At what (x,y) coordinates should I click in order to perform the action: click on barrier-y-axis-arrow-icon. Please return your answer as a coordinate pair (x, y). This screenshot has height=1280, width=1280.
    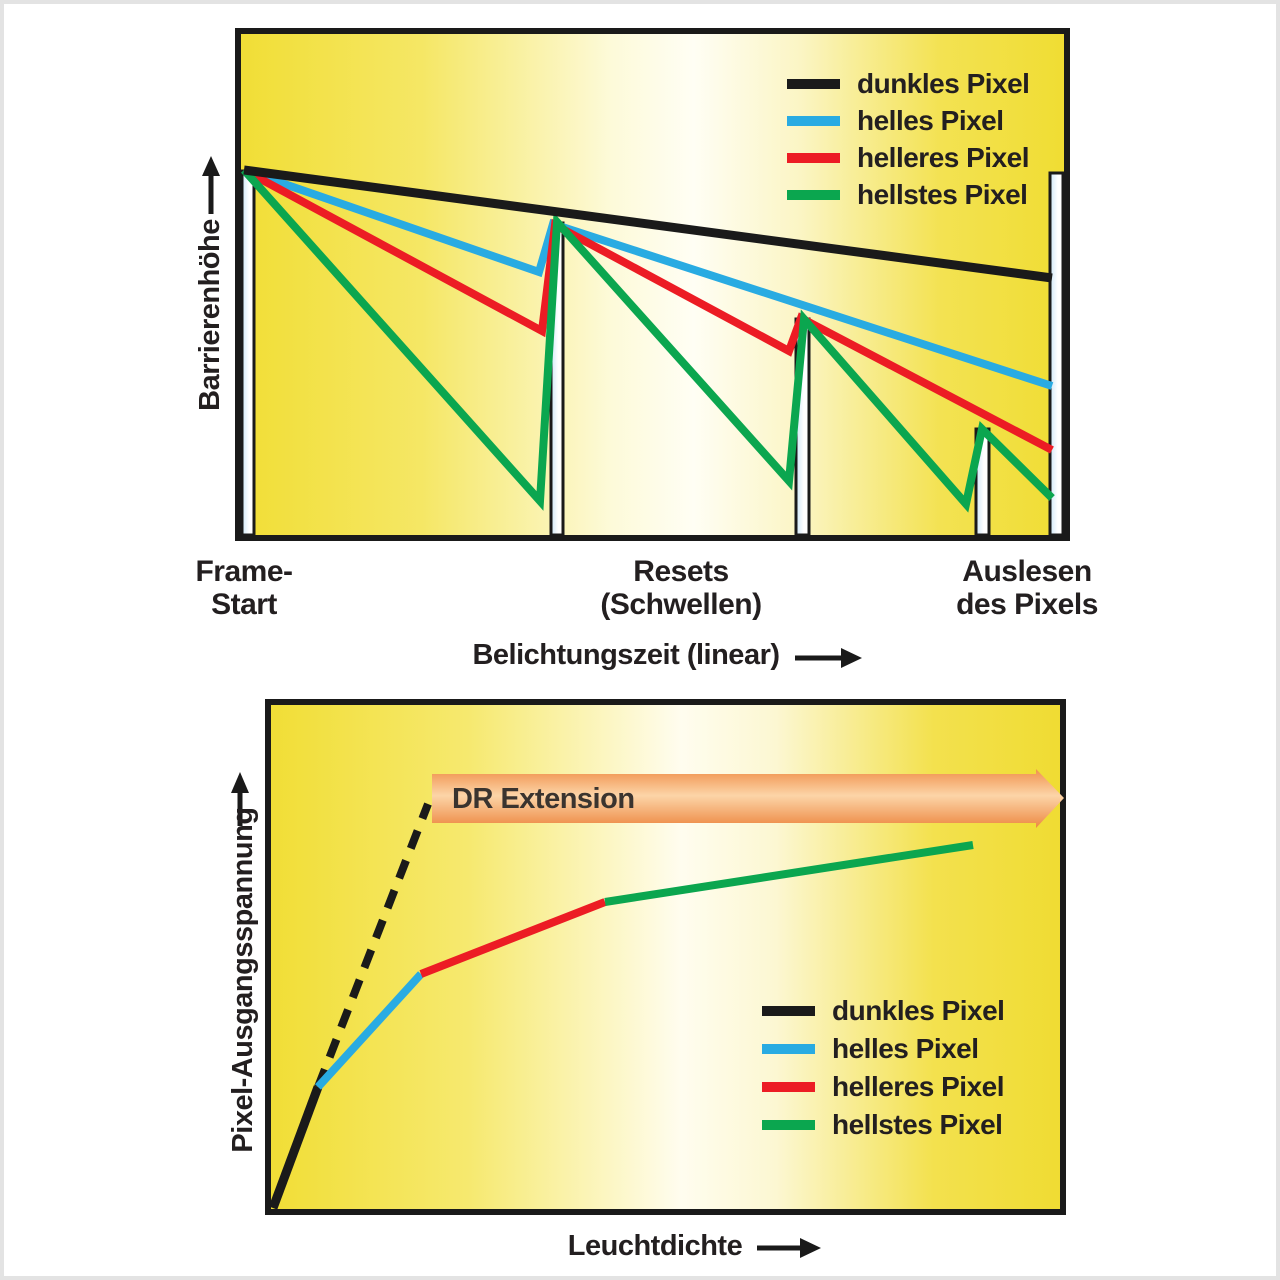
    Looking at the image, I should click on (211, 185).